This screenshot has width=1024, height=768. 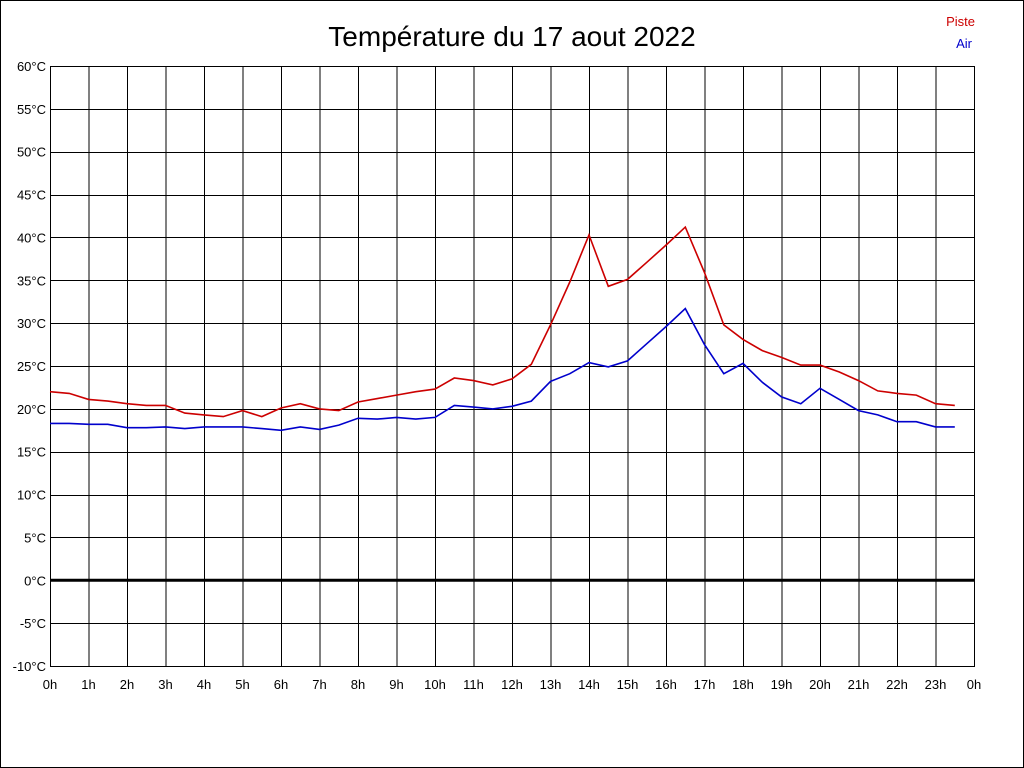 What do you see at coordinates (35, 537) in the screenshot?
I see `y-tick-label: 5°C` at bounding box center [35, 537].